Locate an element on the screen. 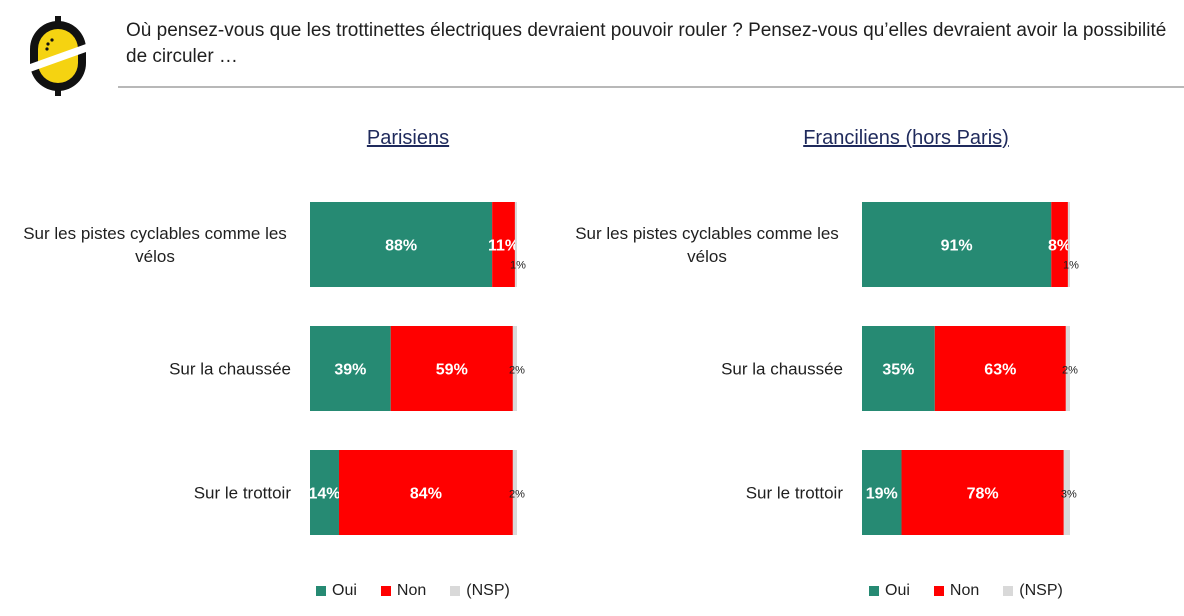  data-label-oui: 91% is located at coordinates (957, 246).